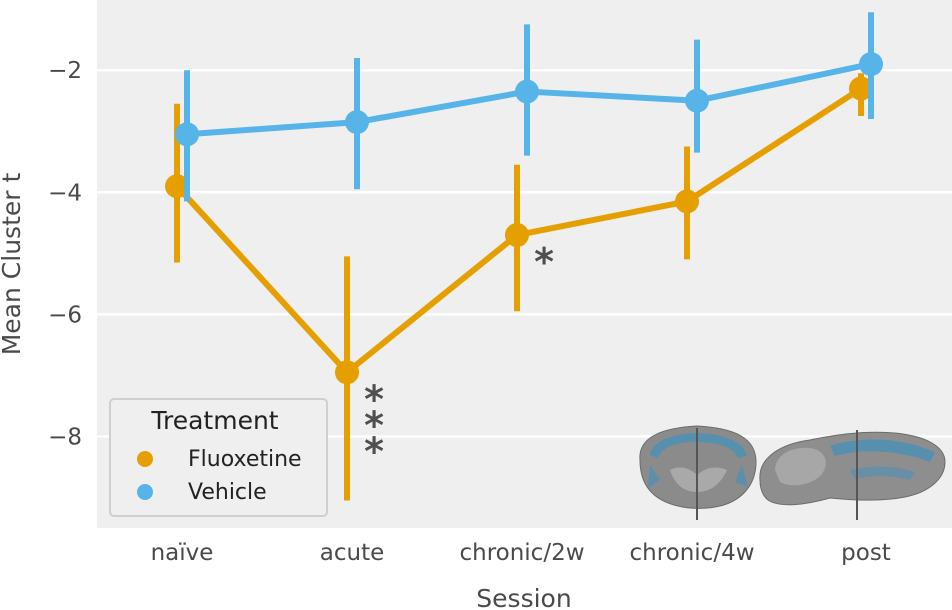 Image resolution: width=952 pixels, height=610 pixels. I want to click on significance-star-chronic-2w: *, so click(544, 262).